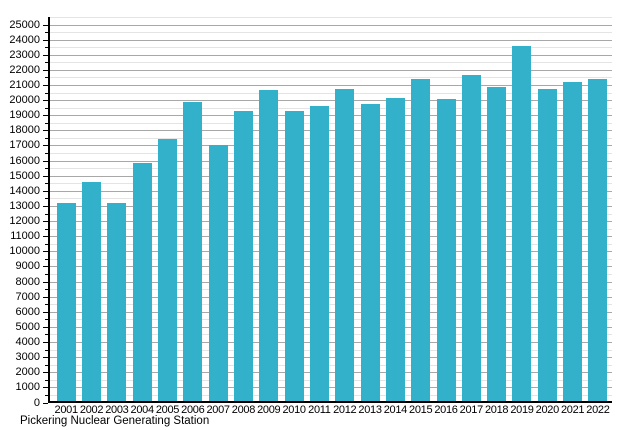 The width and height of the screenshot is (630, 430). I want to click on y-tick-label-17000: 17000, so click(24, 145).